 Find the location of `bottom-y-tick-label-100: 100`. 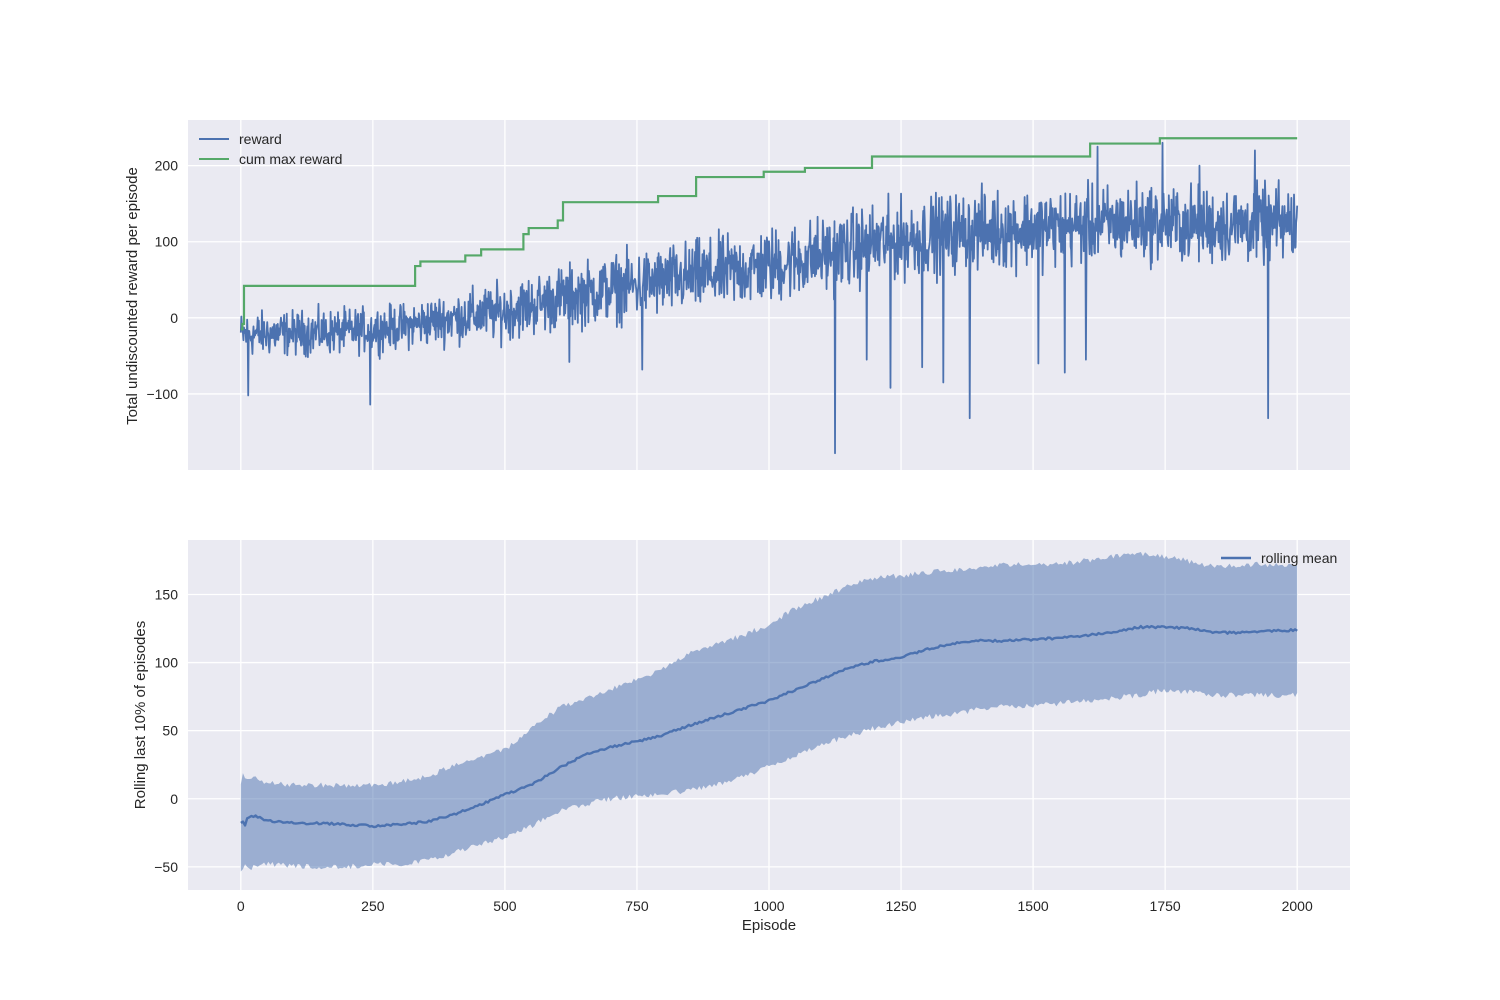

bottom-y-tick-label-100: 100 is located at coordinates (167, 663).